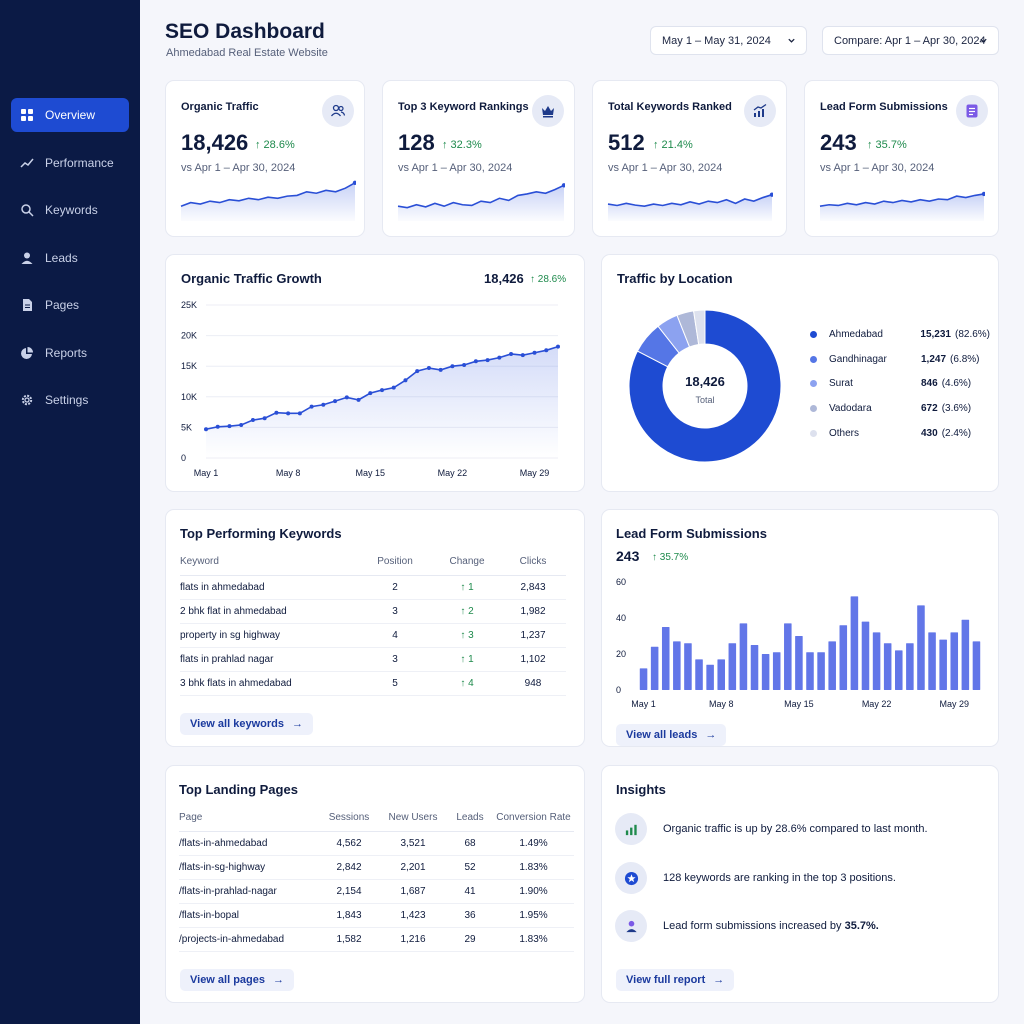 This screenshot has width=1024, height=1024. Describe the element at coordinates (237, 980) in the screenshot. I see `view-all-pages-button: View all pages →` at that location.